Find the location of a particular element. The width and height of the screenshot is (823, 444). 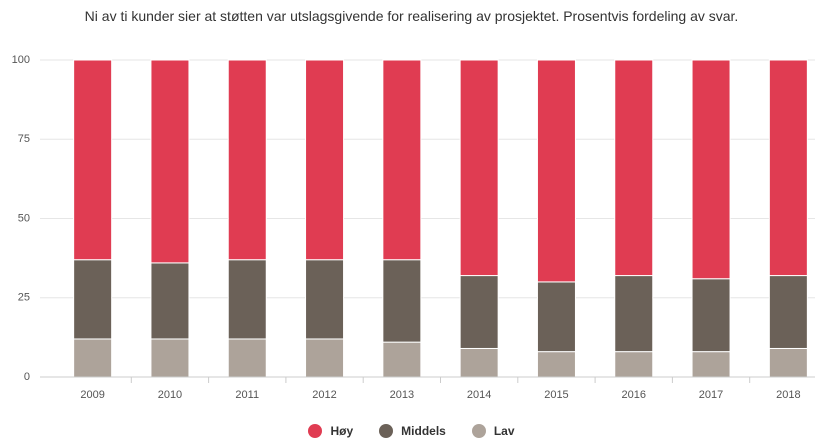

x-tick-label: 2009 is located at coordinates (92, 395).